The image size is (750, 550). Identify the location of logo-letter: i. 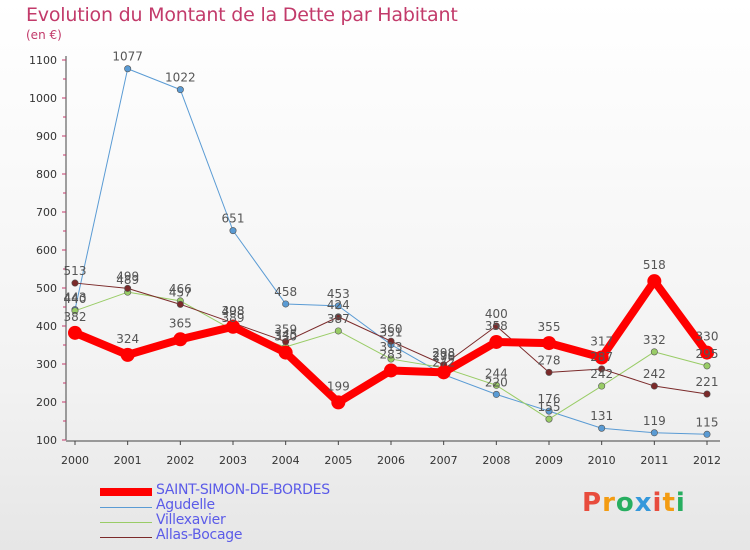
(657, 503).